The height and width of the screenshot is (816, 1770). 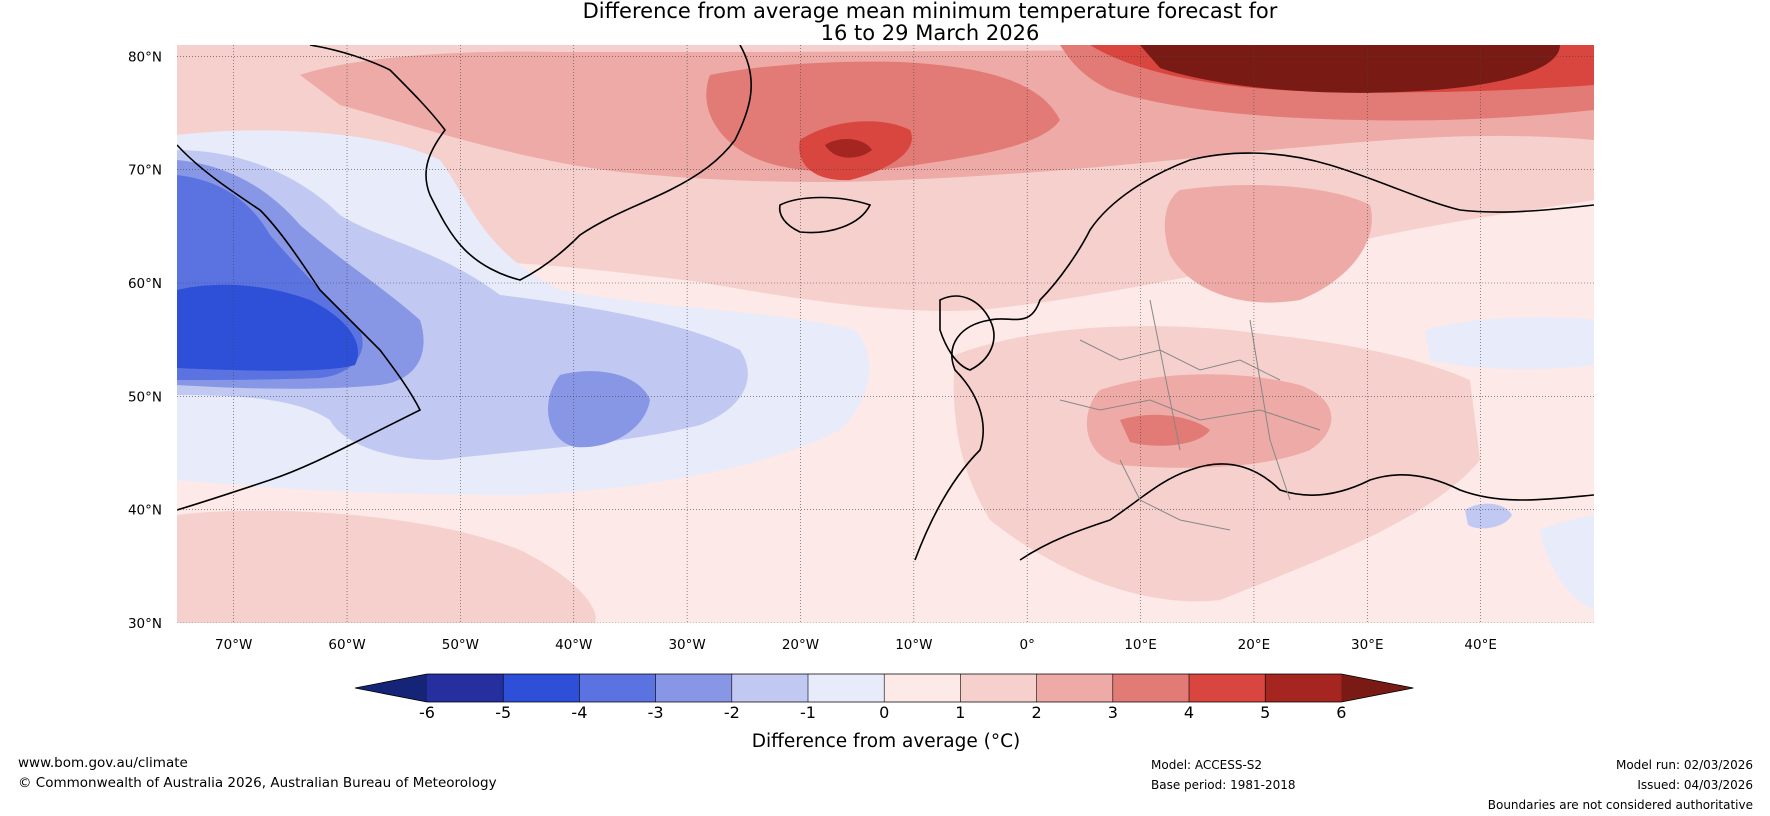 I want to click on anomaly-region-3-4-greenland-sea, so click(x=883, y=116).